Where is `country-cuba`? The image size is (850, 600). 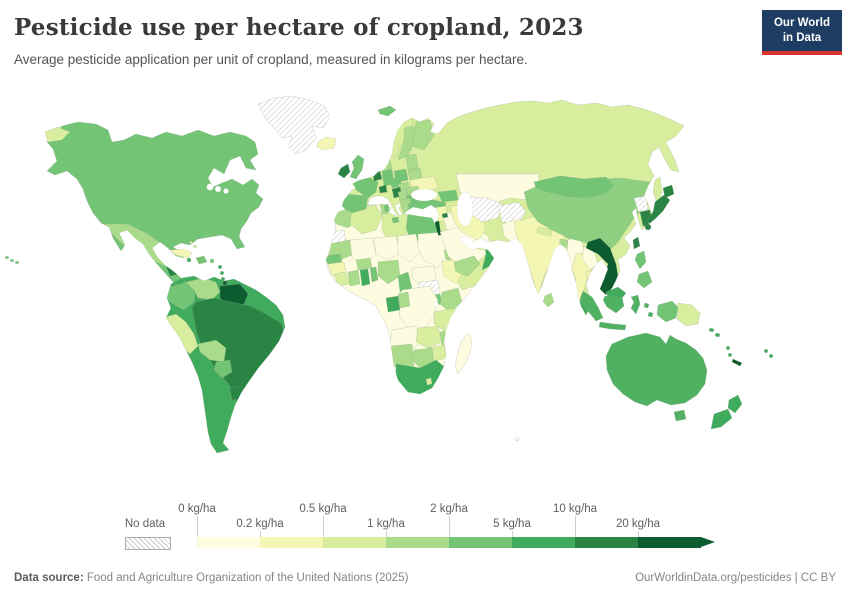 country-cuba is located at coordinates (181, 253).